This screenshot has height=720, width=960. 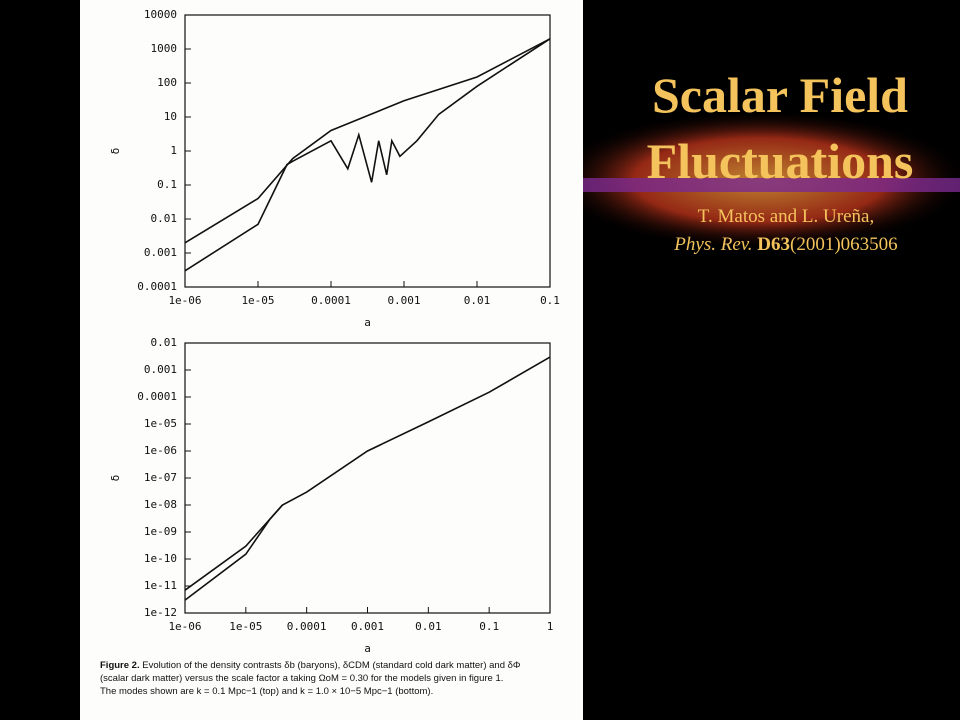 What do you see at coordinates (120, 665) in the screenshot?
I see `caption-label: Figure 2.` at bounding box center [120, 665].